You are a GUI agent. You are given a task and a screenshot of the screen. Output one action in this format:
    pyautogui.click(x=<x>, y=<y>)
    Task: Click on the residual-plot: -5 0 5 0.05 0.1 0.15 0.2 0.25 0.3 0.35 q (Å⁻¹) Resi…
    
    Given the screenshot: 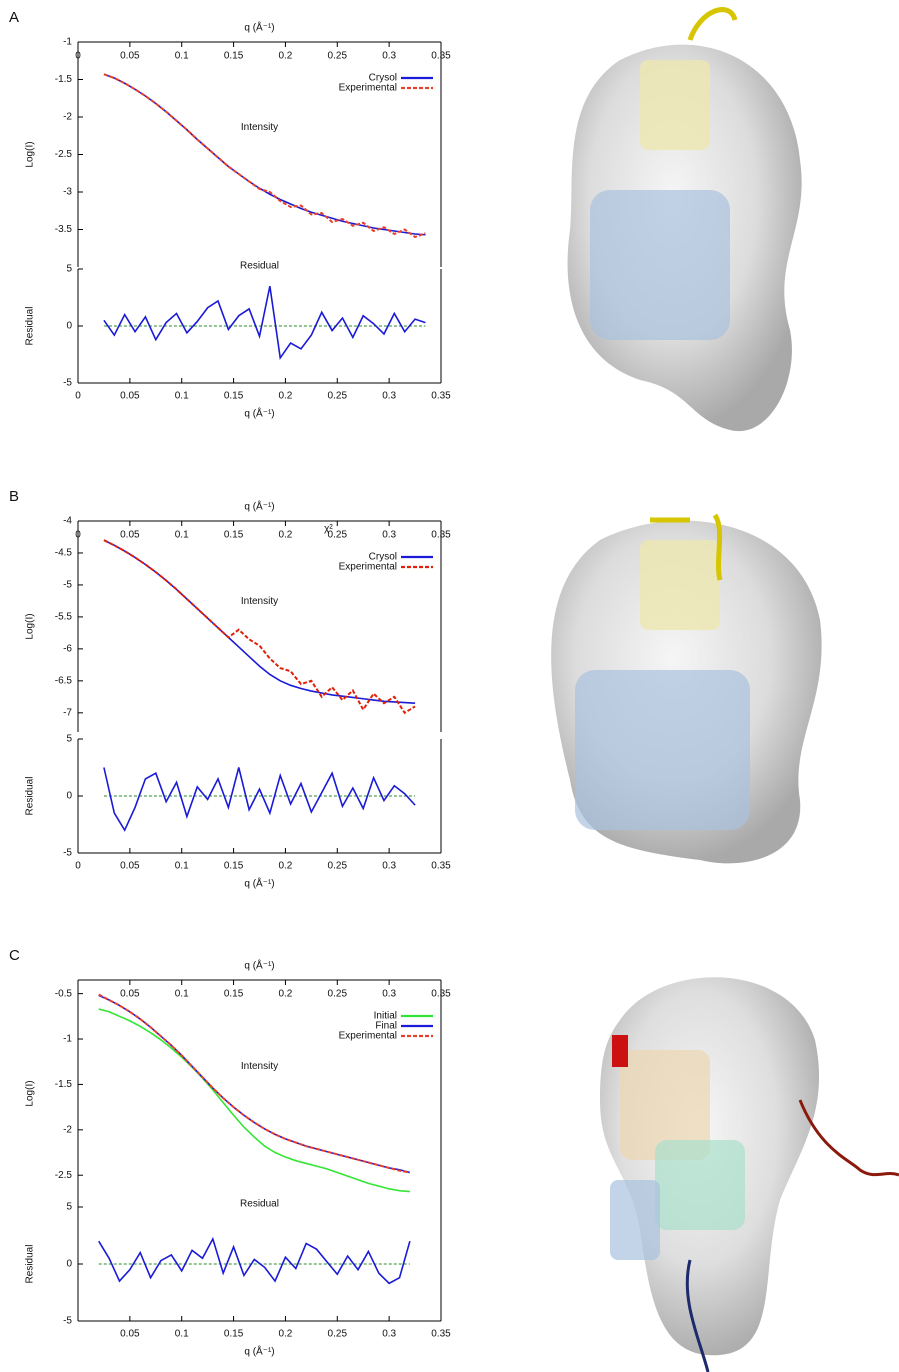 What is the action you would take?
    pyautogui.click(x=238, y=1278)
    